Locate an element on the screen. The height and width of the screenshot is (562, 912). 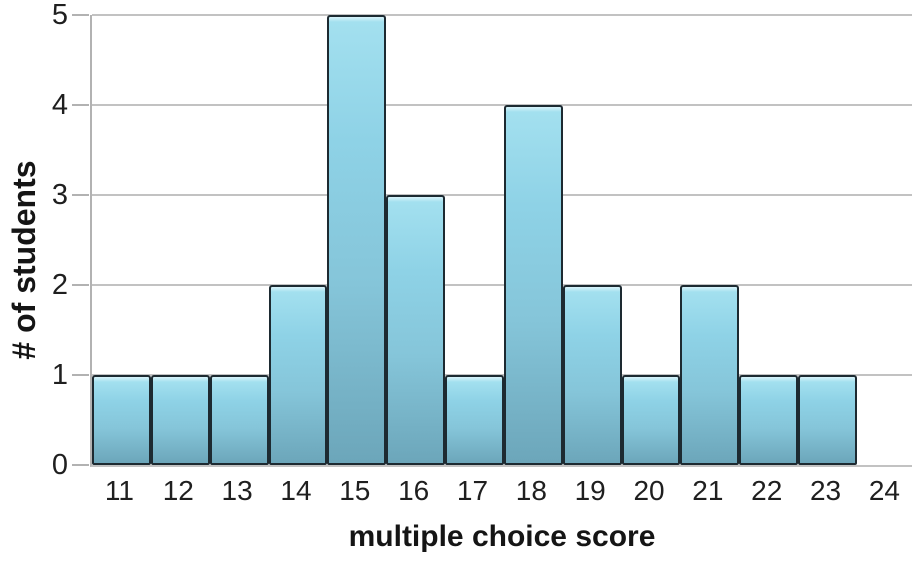
y-tick-label-0: 0 is located at coordinates (59, 465).